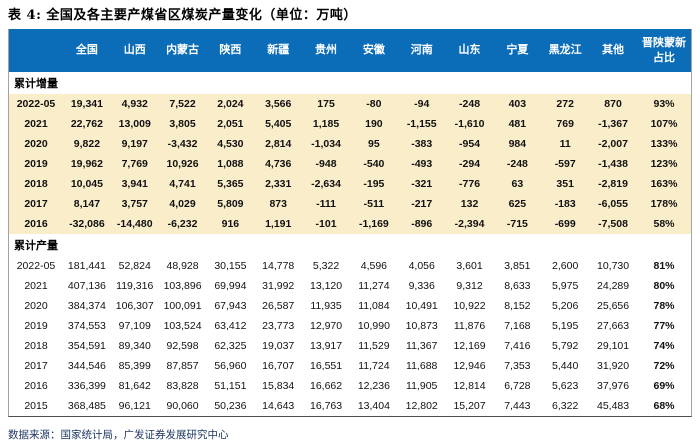 This screenshot has width=700, height=445. What do you see at coordinates (278, 326) in the screenshot?
I see `value-cell: 23,773` at bounding box center [278, 326].